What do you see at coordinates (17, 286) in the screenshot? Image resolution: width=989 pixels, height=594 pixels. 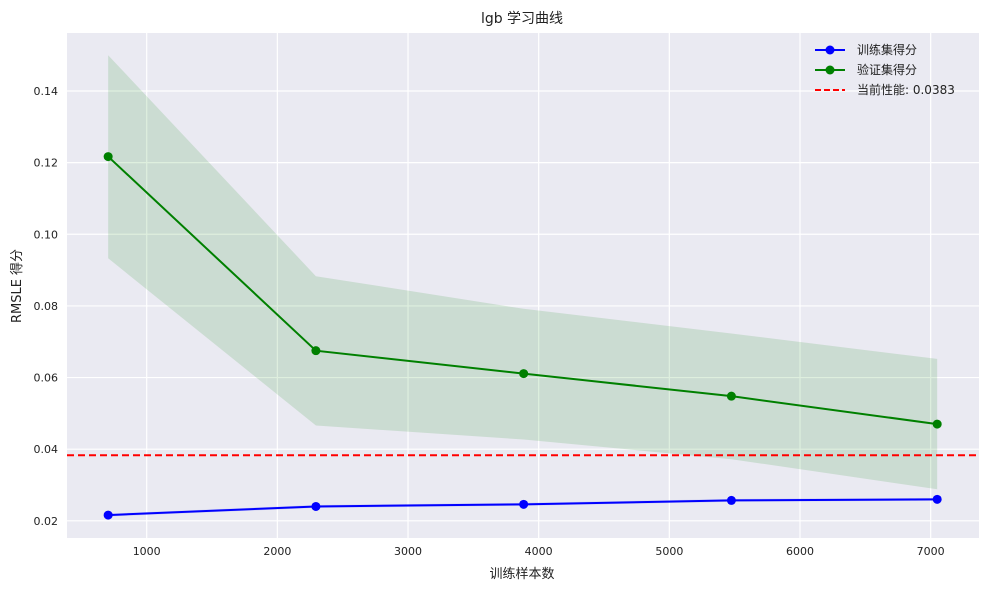 I see `y-axis-label: RMSLE 得分` at bounding box center [17, 286].